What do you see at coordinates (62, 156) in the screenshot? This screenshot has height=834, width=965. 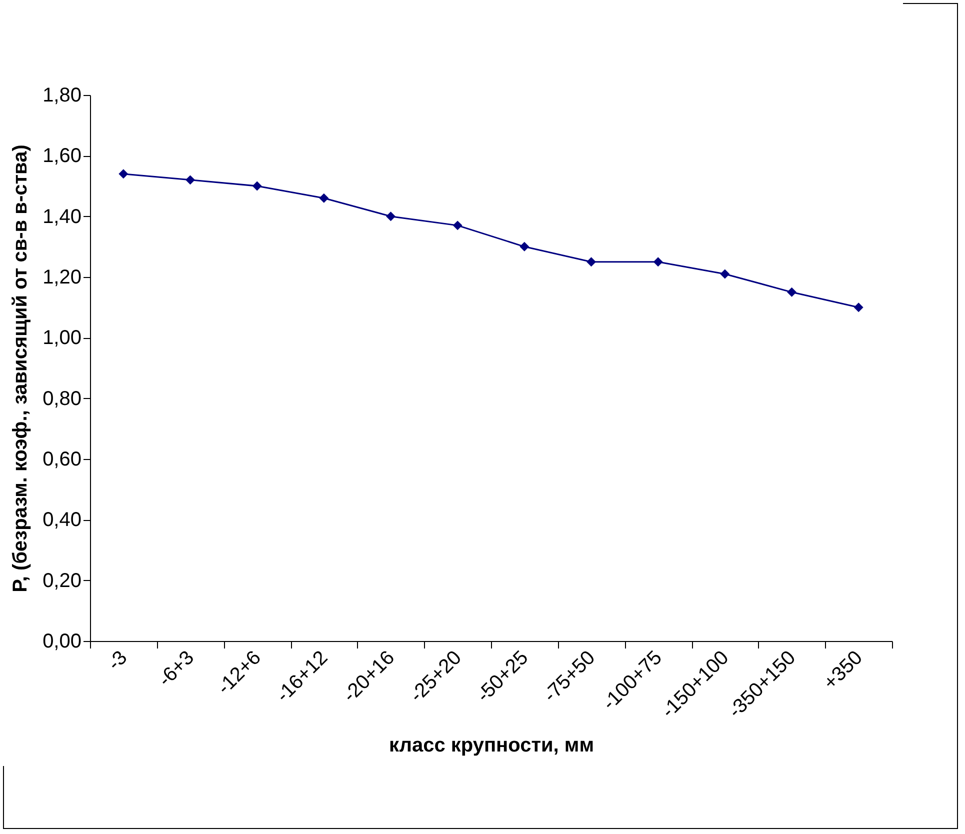 I see `y-tick-label: 1,60` at bounding box center [62, 156].